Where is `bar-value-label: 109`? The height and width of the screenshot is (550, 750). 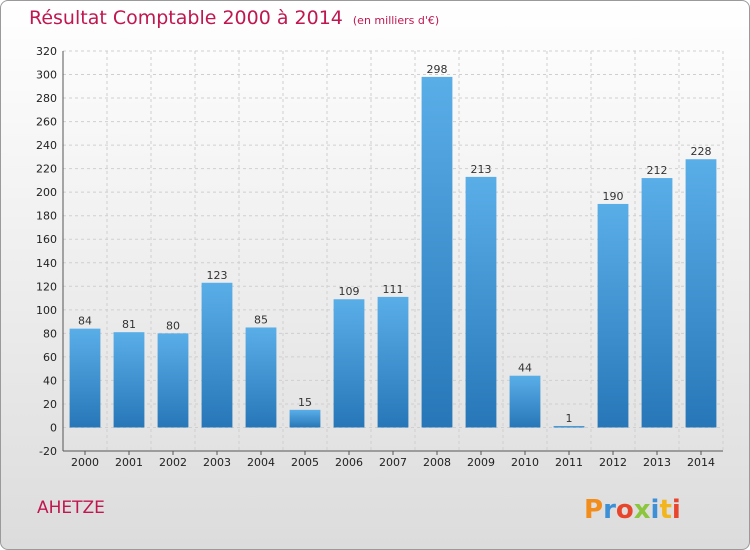 bar-value-label: 109 is located at coordinates (349, 291).